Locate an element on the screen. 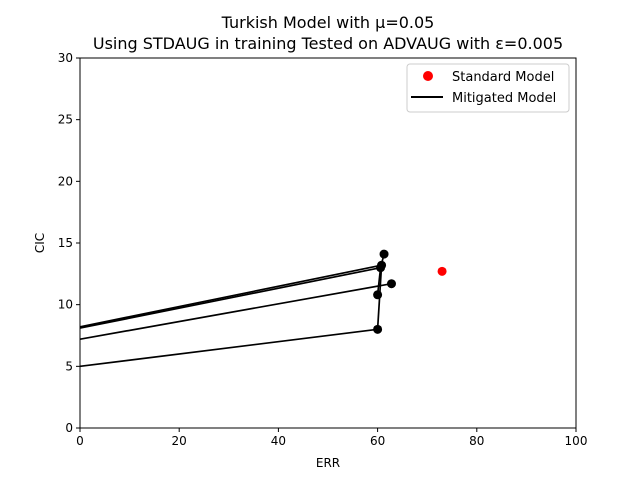 This screenshot has height=484, width=640. x-tick-label: 20 is located at coordinates (179, 441).